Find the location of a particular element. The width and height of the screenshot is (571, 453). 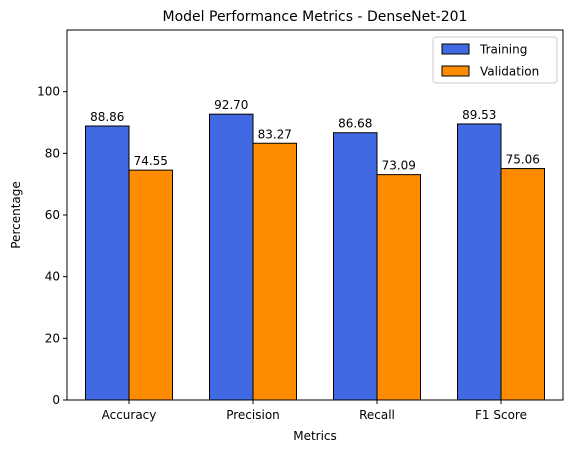

bar-training-accuracy is located at coordinates (107, 263).